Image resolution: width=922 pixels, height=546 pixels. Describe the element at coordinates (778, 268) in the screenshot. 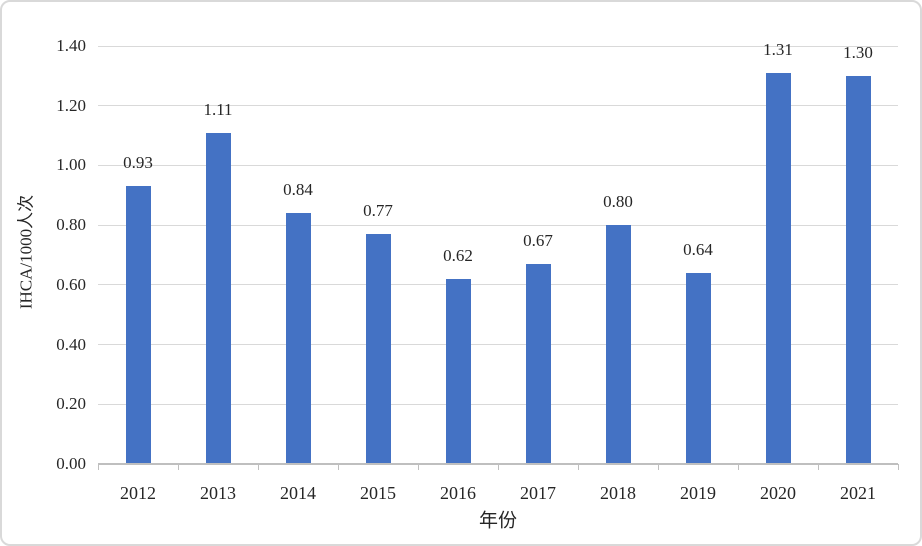

I see `bar-2020` at that location.